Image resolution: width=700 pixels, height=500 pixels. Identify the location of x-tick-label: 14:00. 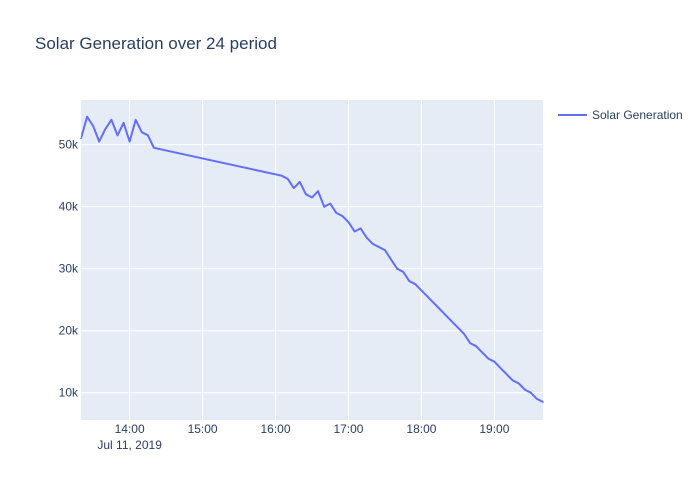
(130, 429).